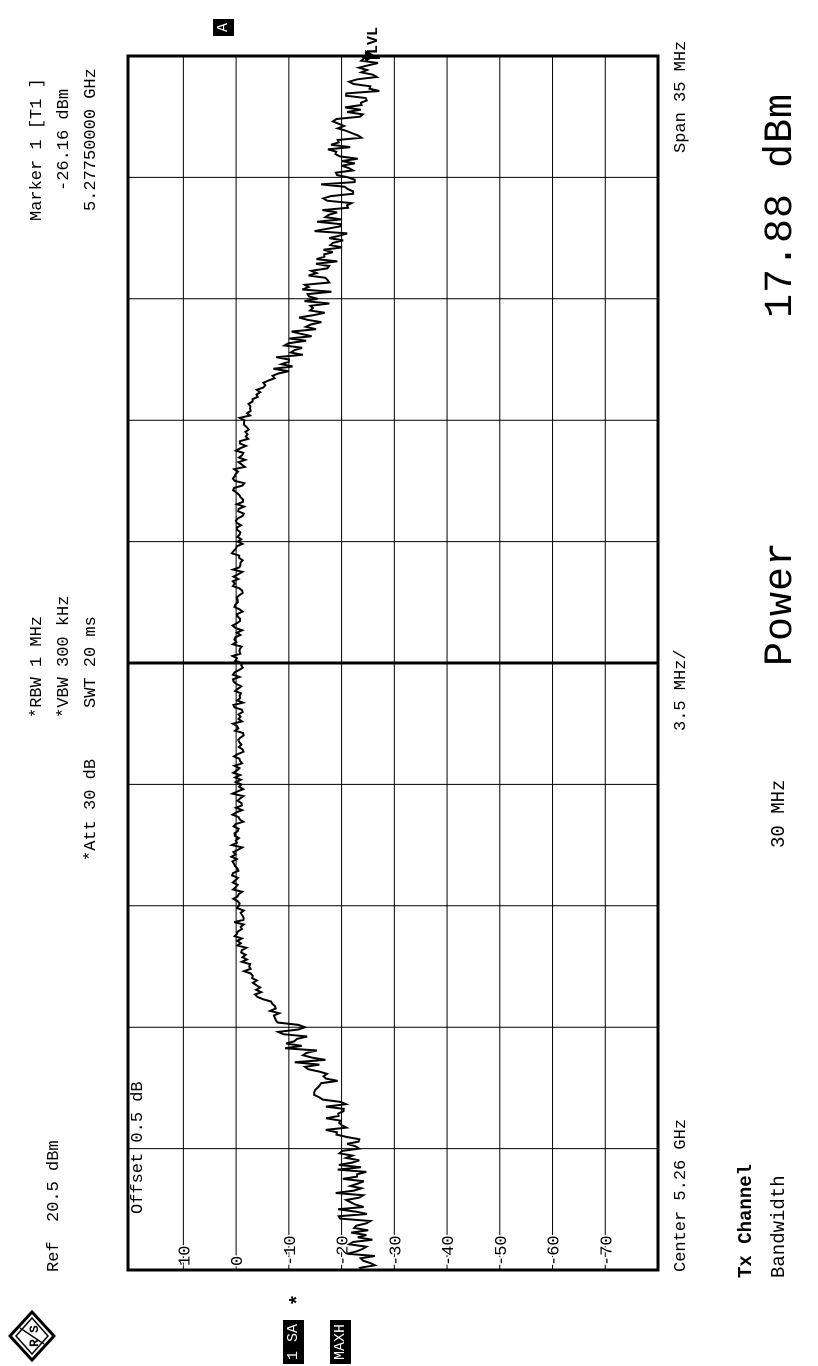 This screenshot has width=818, height=1366. I want to click on tx-channel-label: Tx Channel, so click(746, 1220).